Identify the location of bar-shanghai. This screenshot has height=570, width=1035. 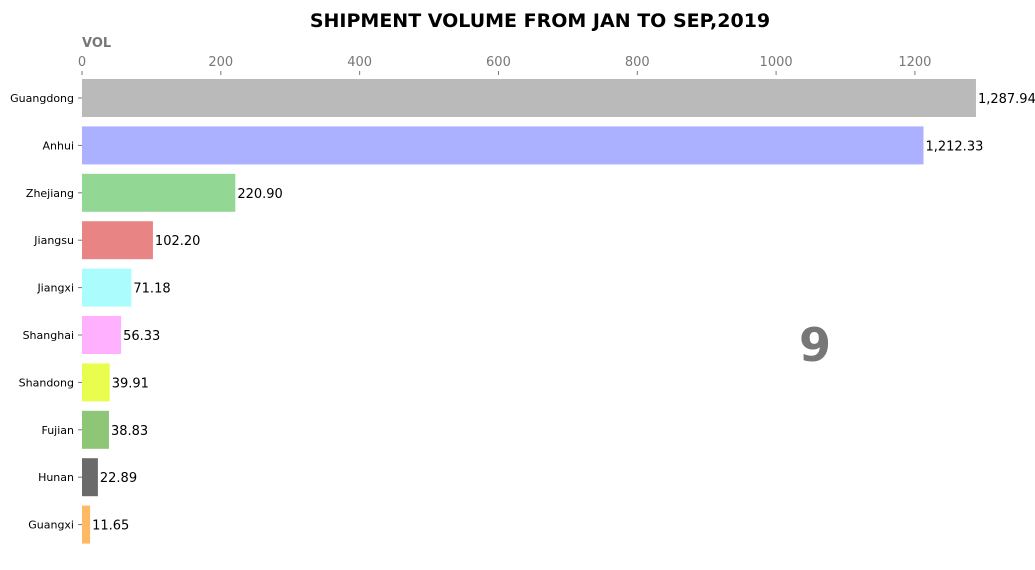
(102, 335).